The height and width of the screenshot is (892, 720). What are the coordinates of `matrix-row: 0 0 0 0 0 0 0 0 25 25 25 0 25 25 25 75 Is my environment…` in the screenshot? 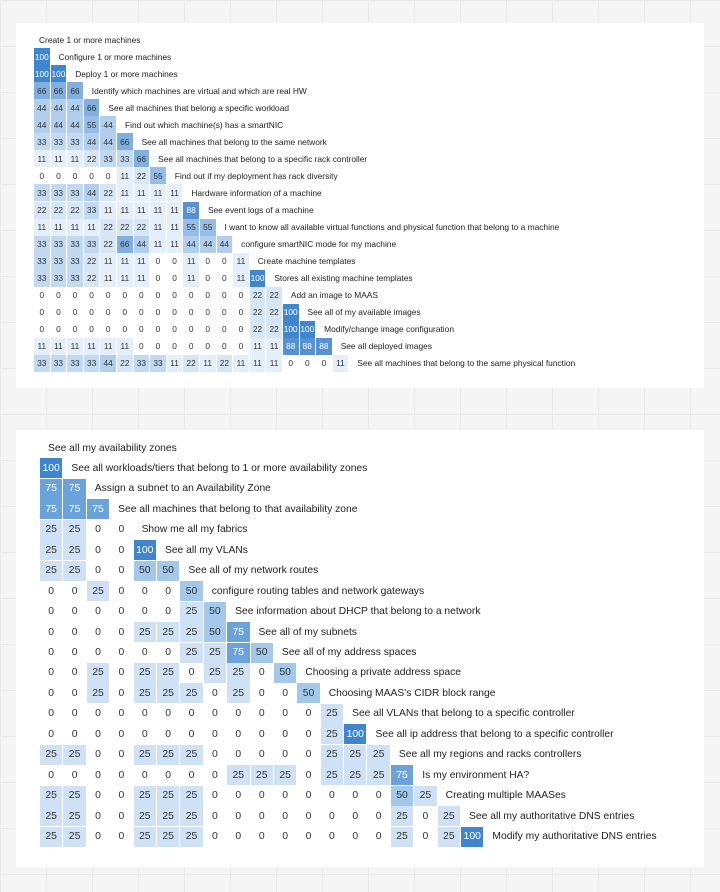 It's located at (284, 775).